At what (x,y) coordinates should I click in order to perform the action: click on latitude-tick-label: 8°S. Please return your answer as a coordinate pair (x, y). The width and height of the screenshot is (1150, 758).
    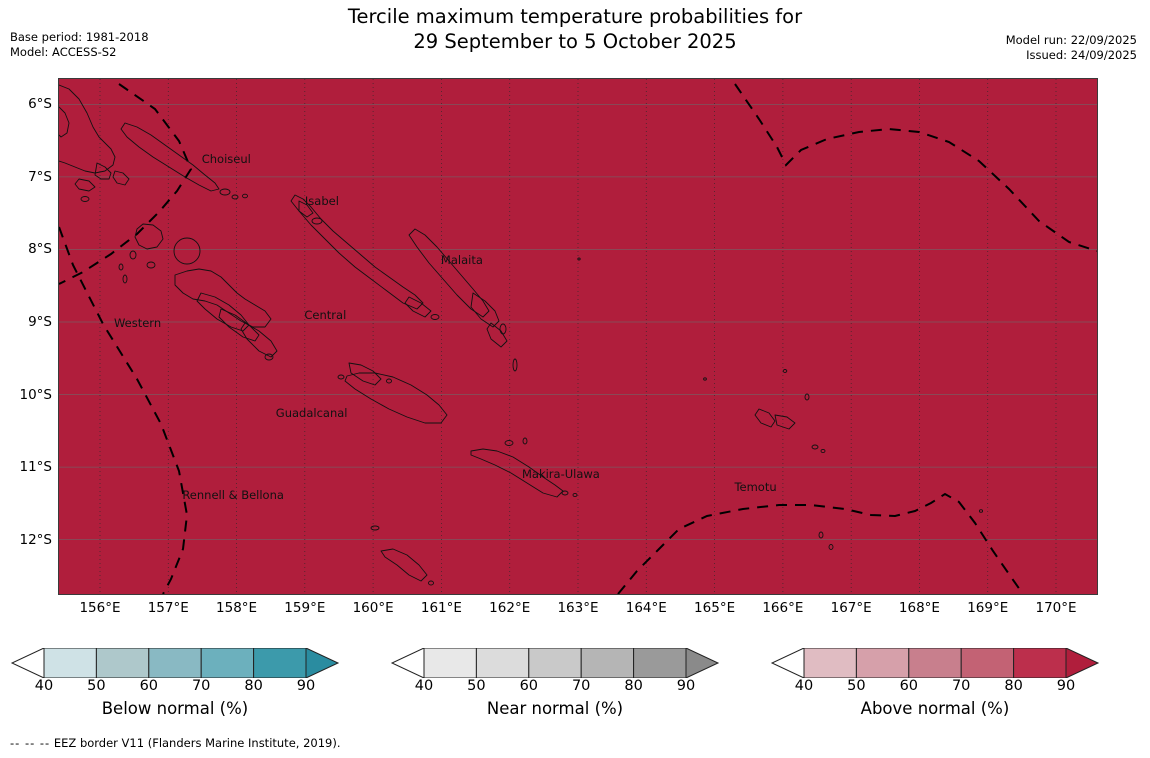
    Looking at the image, I should click on (40, 249).